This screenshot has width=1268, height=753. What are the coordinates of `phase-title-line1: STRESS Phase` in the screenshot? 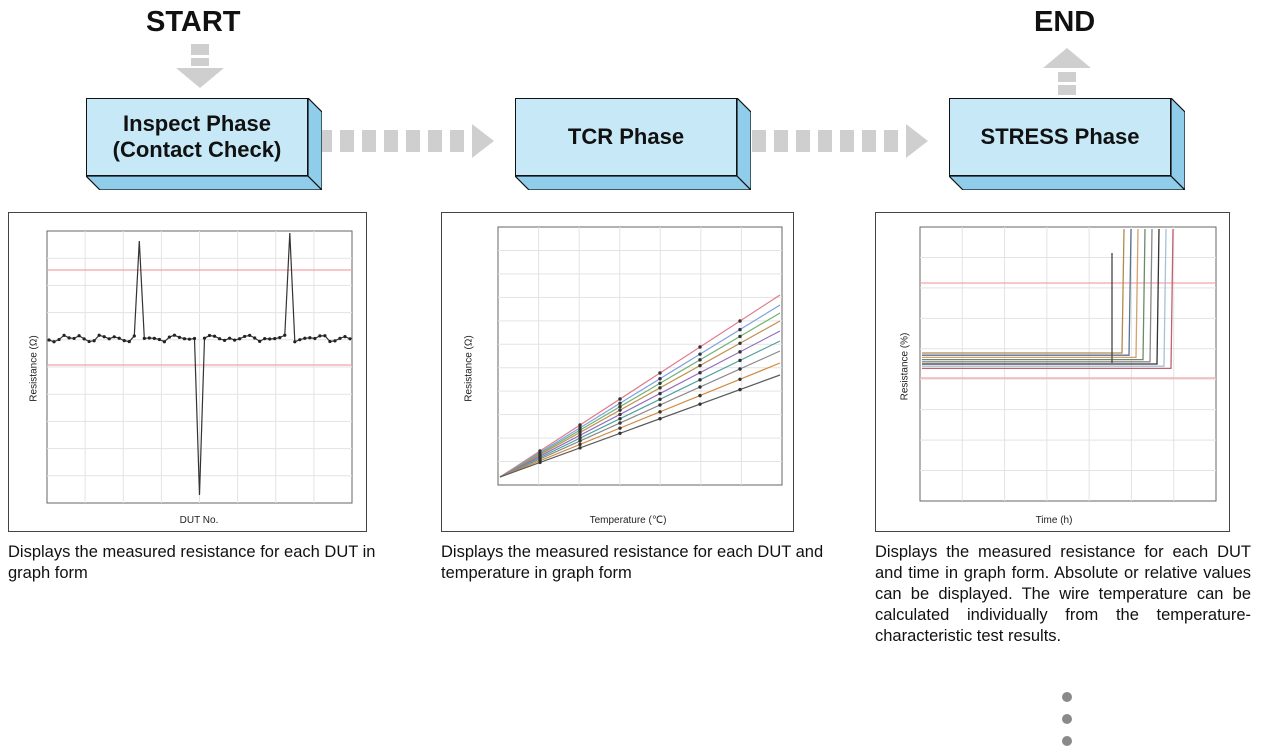 It's located at (1060, 136).